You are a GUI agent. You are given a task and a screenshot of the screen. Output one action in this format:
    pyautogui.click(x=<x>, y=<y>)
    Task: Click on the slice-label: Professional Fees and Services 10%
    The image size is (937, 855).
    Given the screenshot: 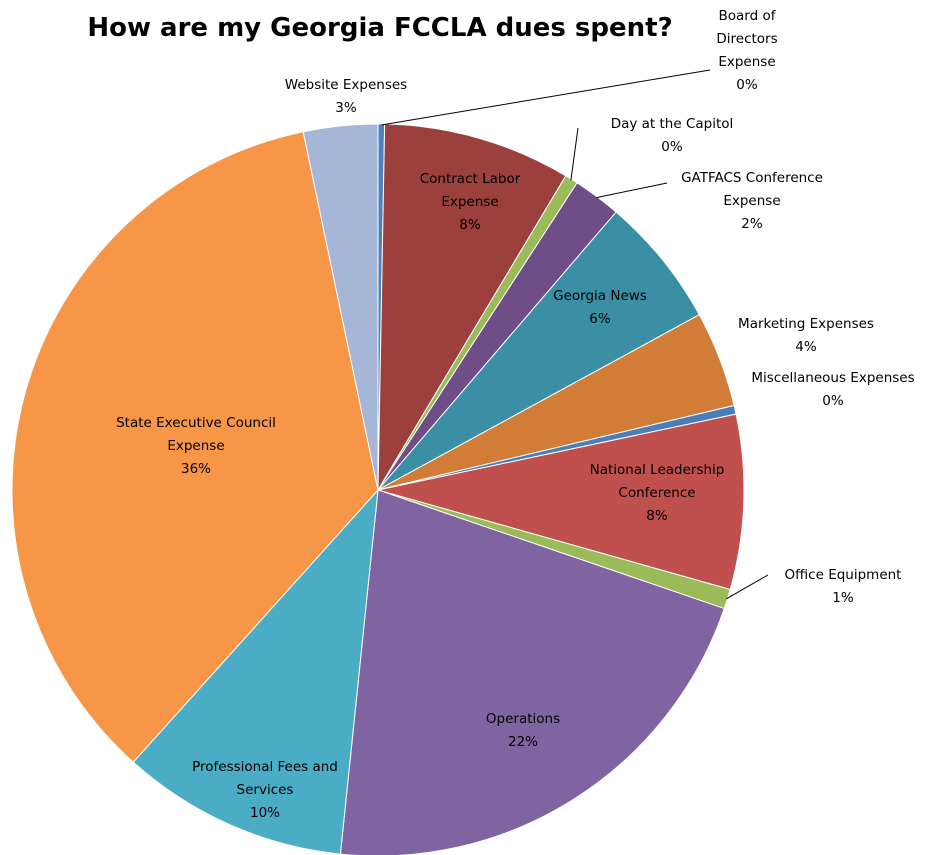 What is the action you would take?
    pyautogui.click(x=265, y=790)
    